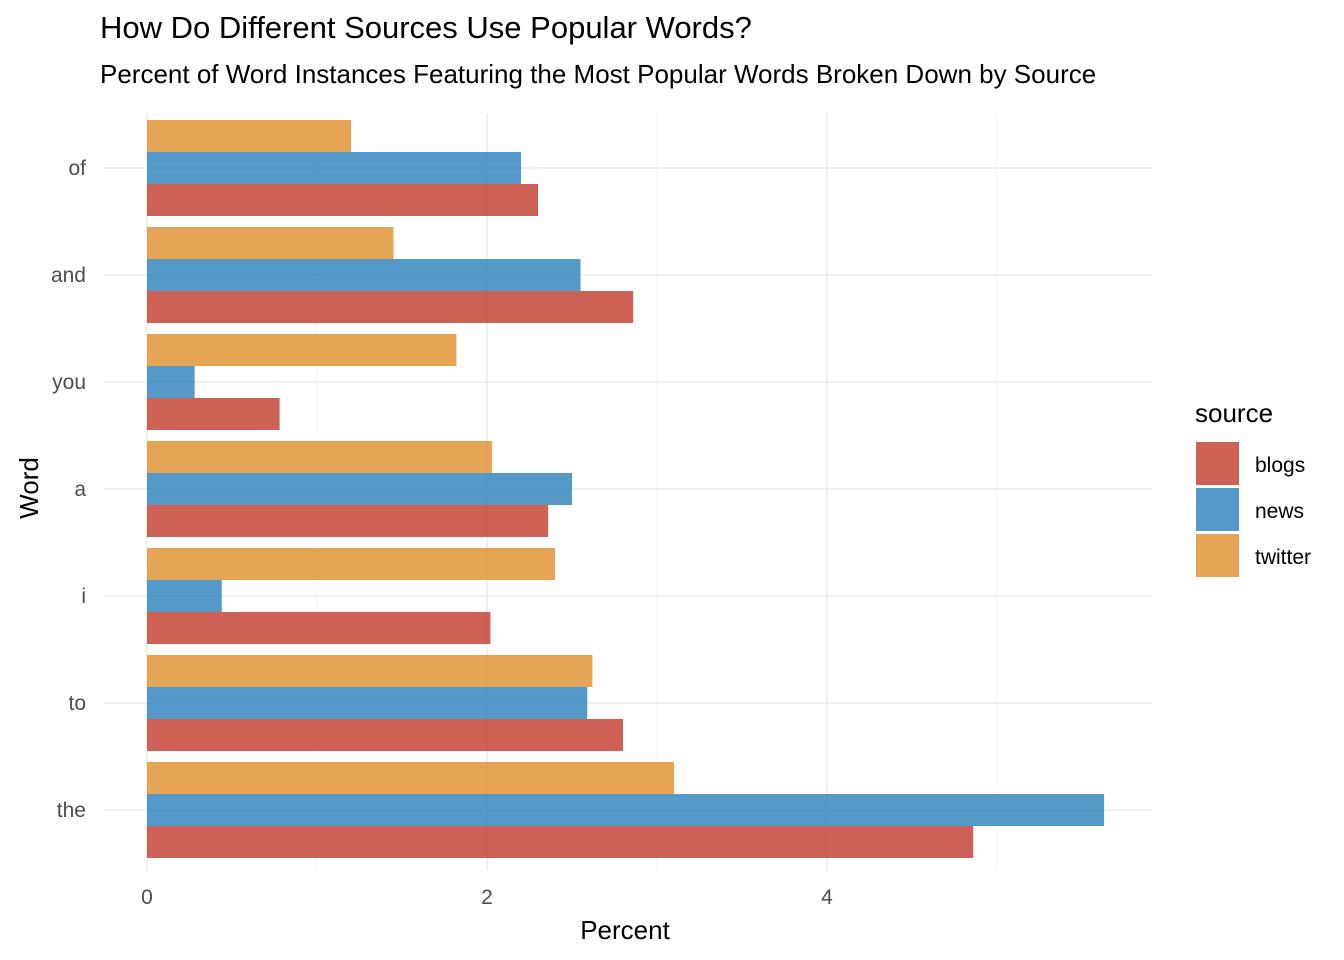  What do you see at coordinates (370, 671) in the screenshot?
I see `bar-twitter-to` at bounding box center [370, 671].